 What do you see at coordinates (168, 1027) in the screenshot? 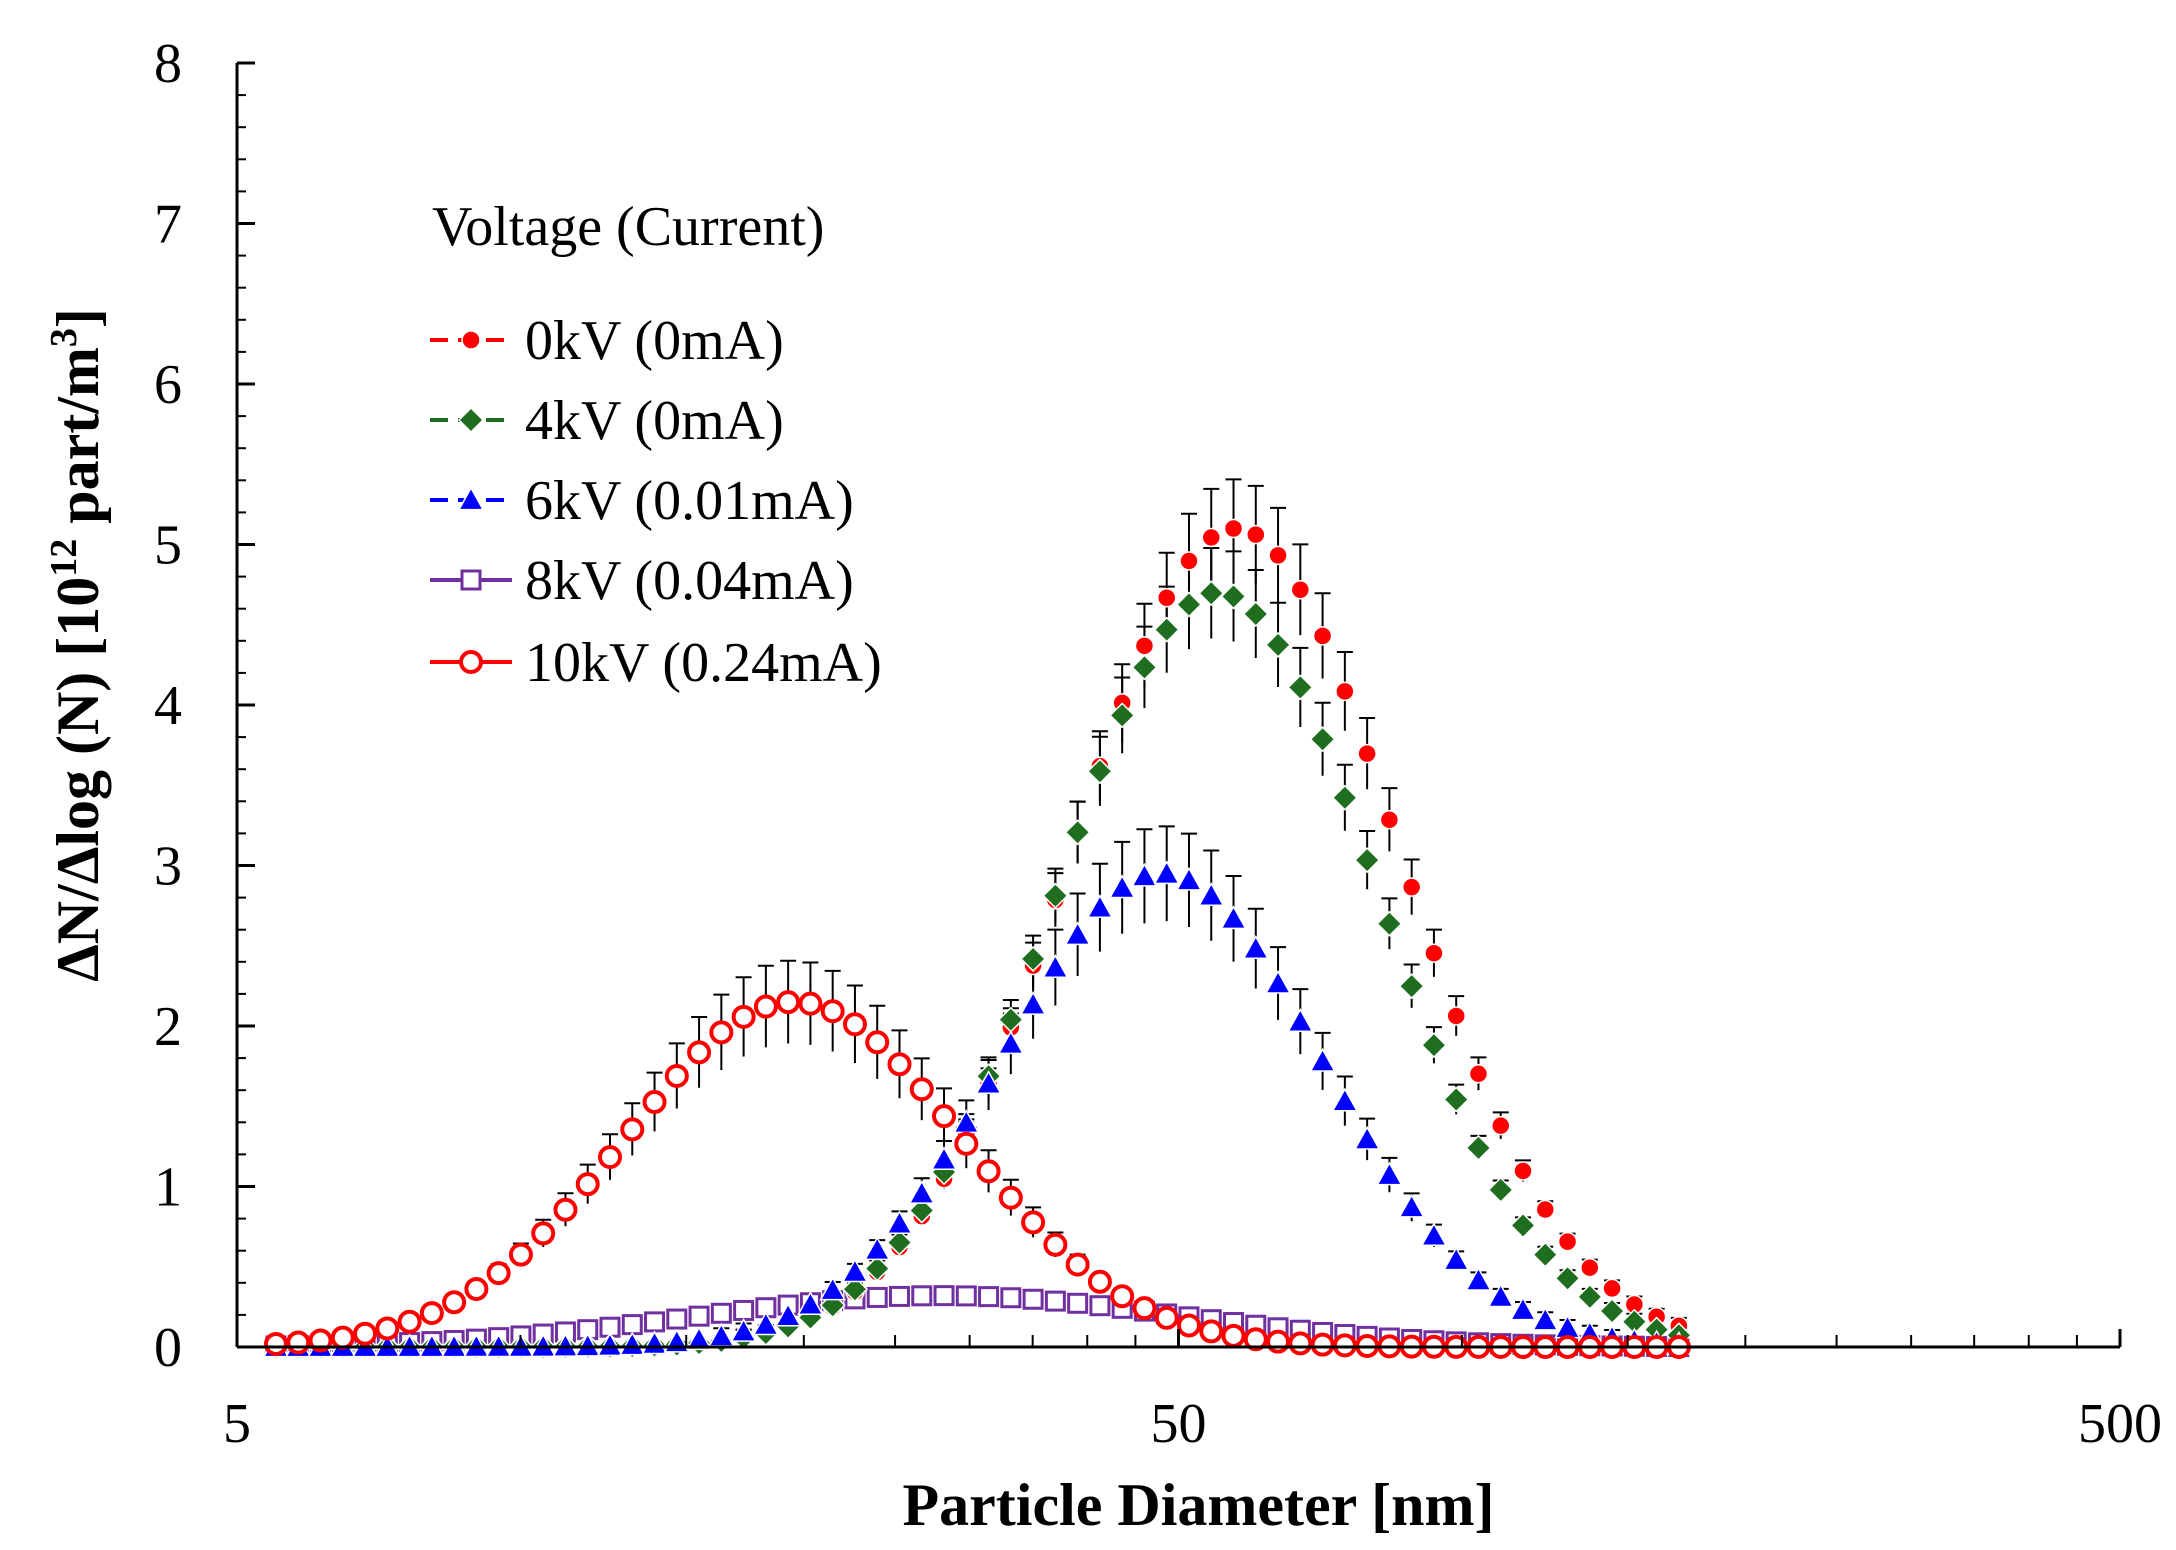
I see `y-tick-label: 2` at bounding box center [168, 1027].